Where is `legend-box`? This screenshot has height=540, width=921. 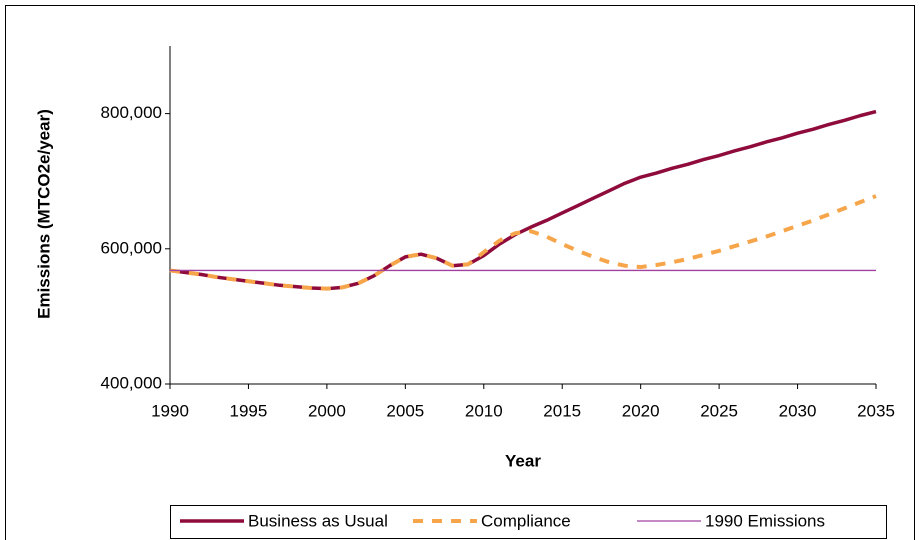 legend-box is located at coordinates (528, 522).